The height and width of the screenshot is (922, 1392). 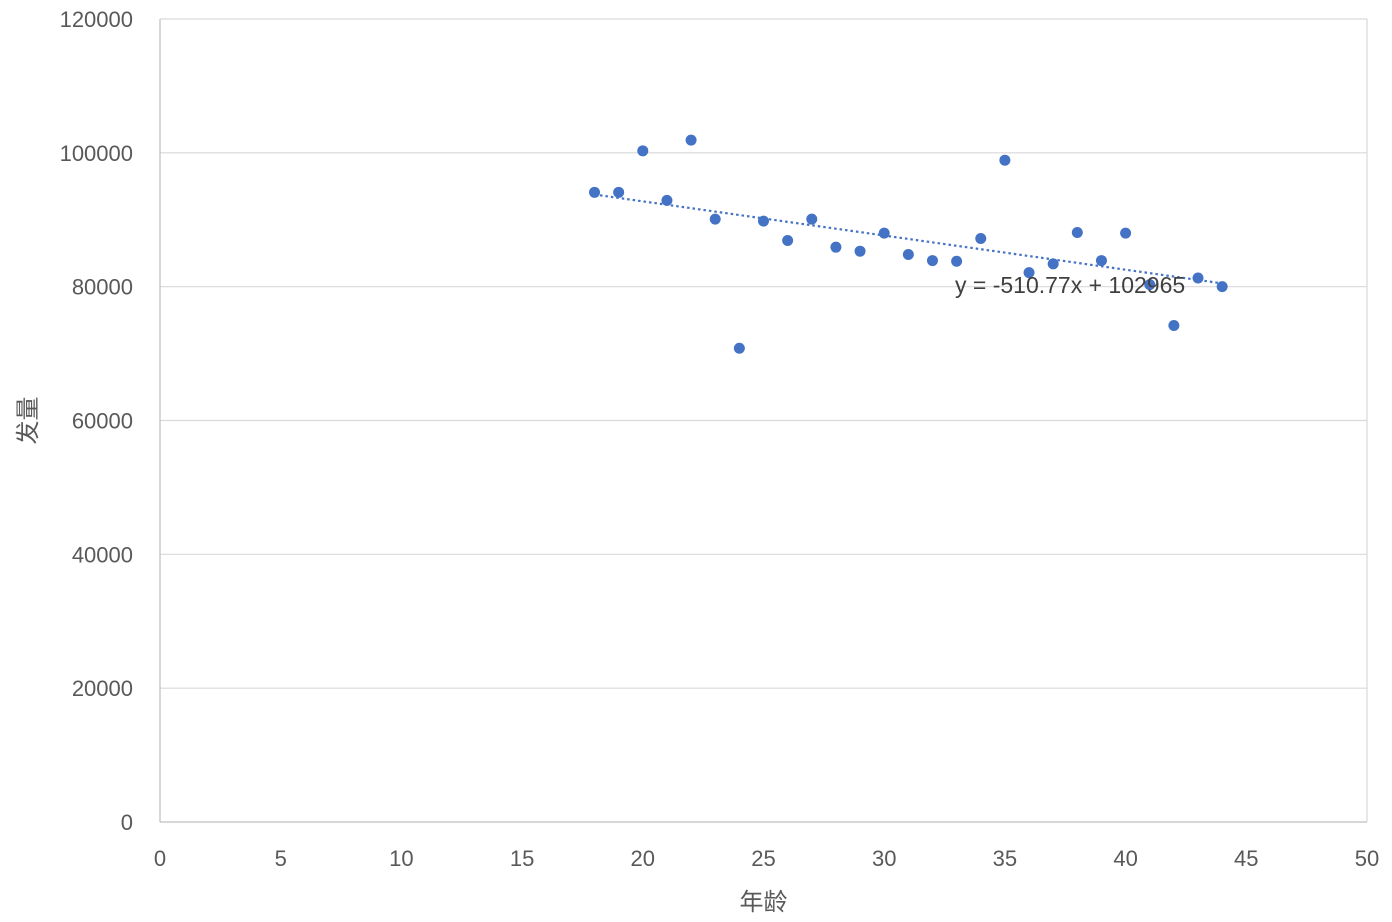 What do you see at coordinates (127, 822) in the screenshot?
I see `y-tick-label: 0` at bounding box center [127, 822].